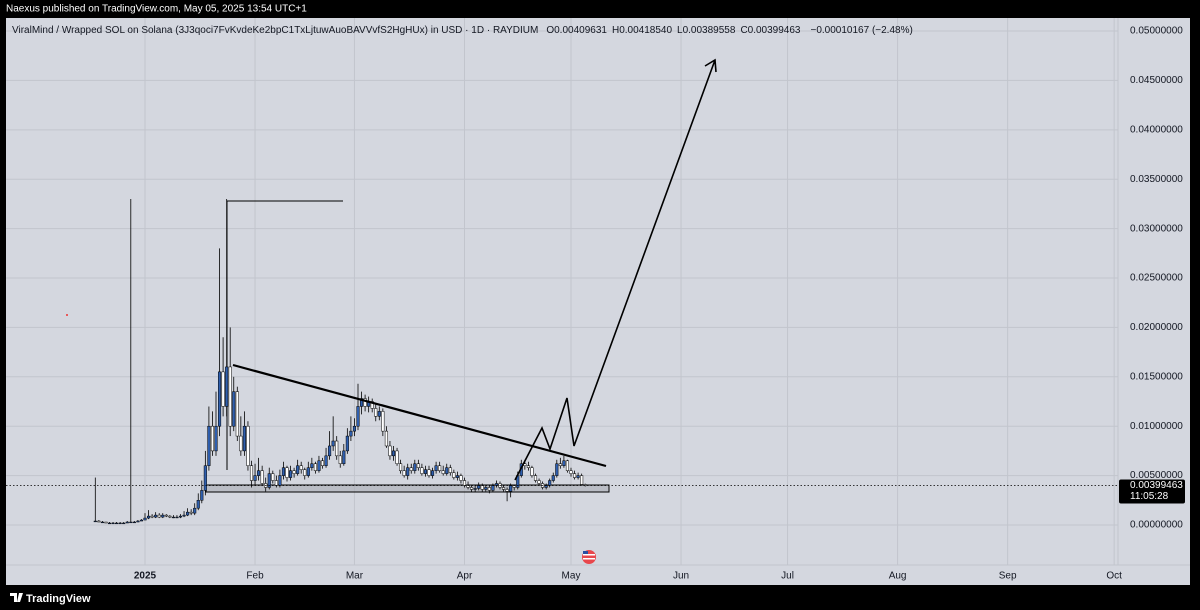 This screenshot has height=610, width=1200. Describe the element at coordinates (710, 65) in the screenshot. I see `arrow-head` at that location.